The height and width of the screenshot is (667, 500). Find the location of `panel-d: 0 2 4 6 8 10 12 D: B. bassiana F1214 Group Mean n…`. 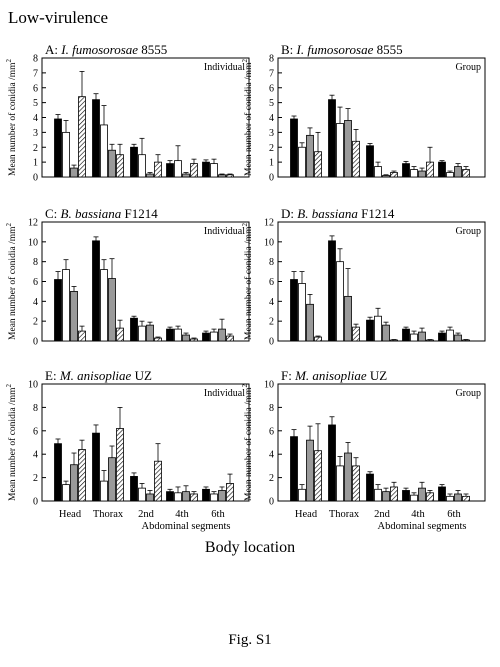

panel-d: 0 2 4 6 8 10 12 D: B. bassiana F1214 Group Mean n… is located at coordinates (363, 277).